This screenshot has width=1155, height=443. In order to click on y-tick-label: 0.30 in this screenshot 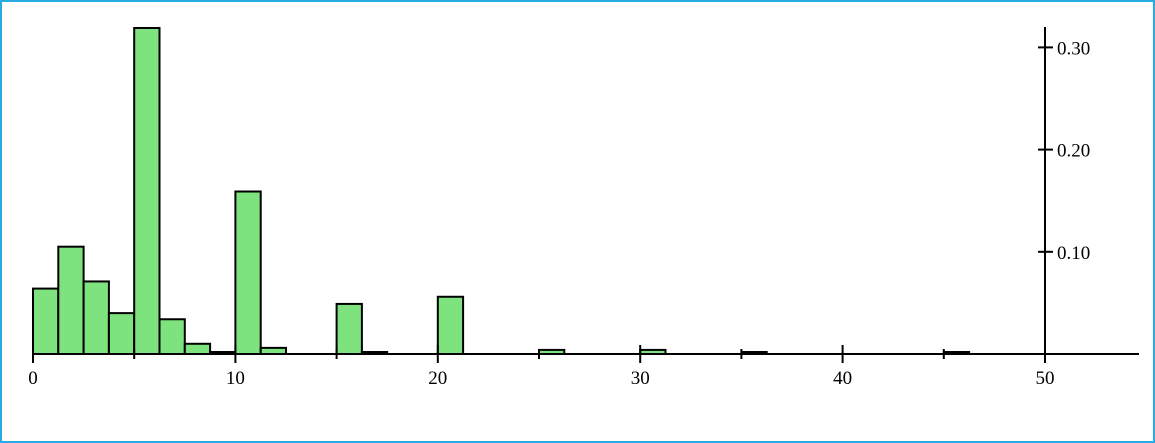, I will do `click(1073, 48)`.